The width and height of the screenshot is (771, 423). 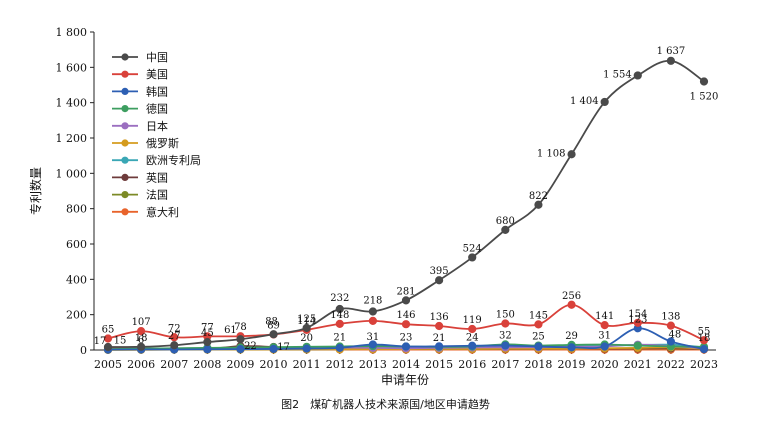 I want to click on data-label-3-8: 31, so click(x=373, y=337).